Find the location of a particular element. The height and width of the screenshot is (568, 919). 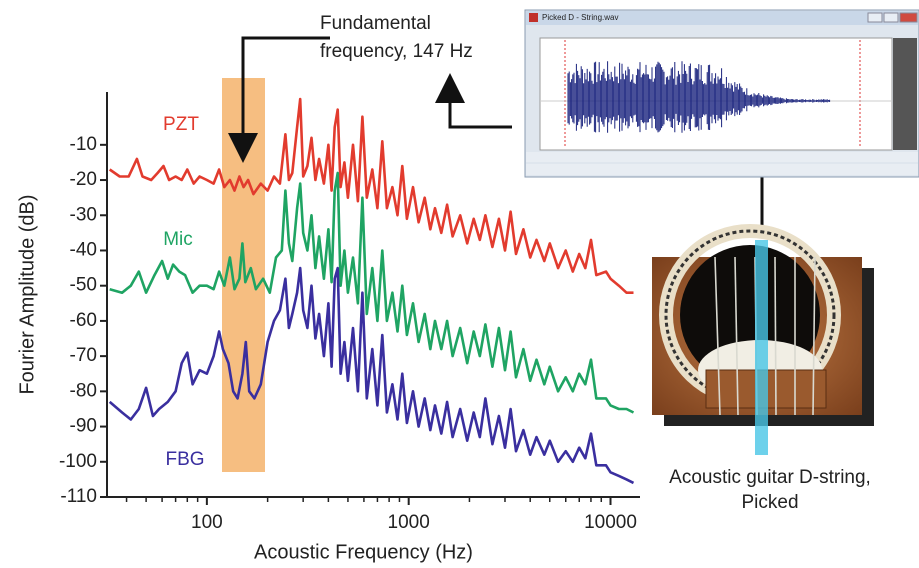

y-tick-label: -90 is located at coordinates (83, 426).